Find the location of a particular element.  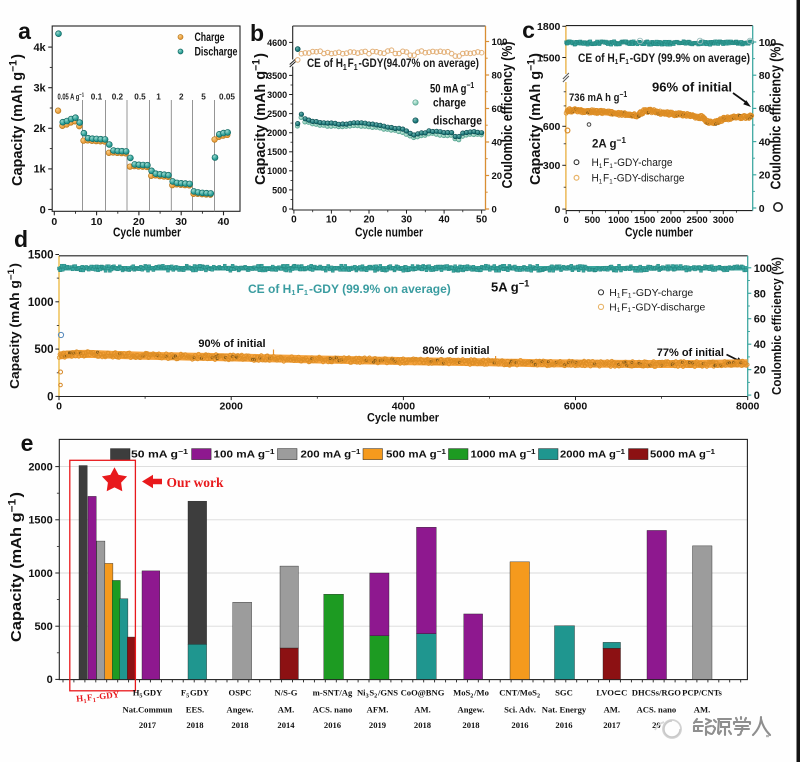

svg-text: 4600 is located at coordinates (277, 43).